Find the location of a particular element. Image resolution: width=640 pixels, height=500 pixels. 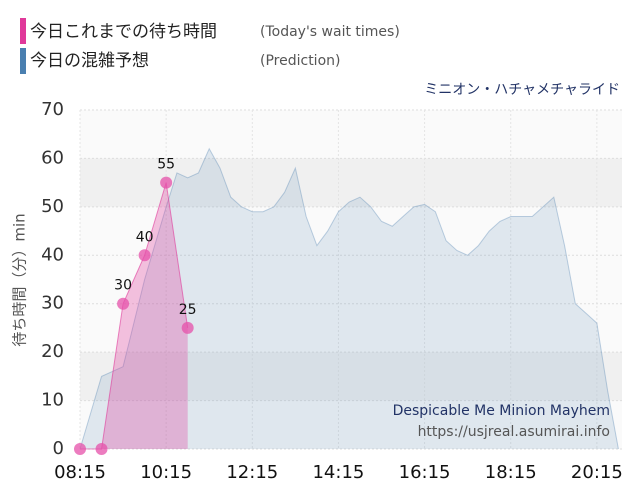

y-tick-label: 50 is located at coordinates (52, 206).